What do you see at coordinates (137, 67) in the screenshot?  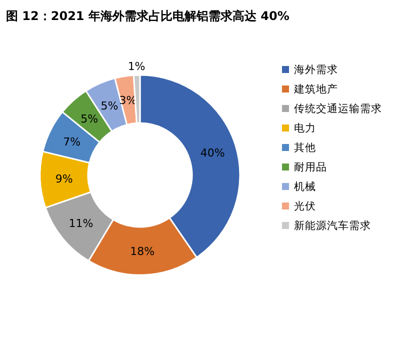 I see `data-label: 1%` at bounding box center [137, 67].